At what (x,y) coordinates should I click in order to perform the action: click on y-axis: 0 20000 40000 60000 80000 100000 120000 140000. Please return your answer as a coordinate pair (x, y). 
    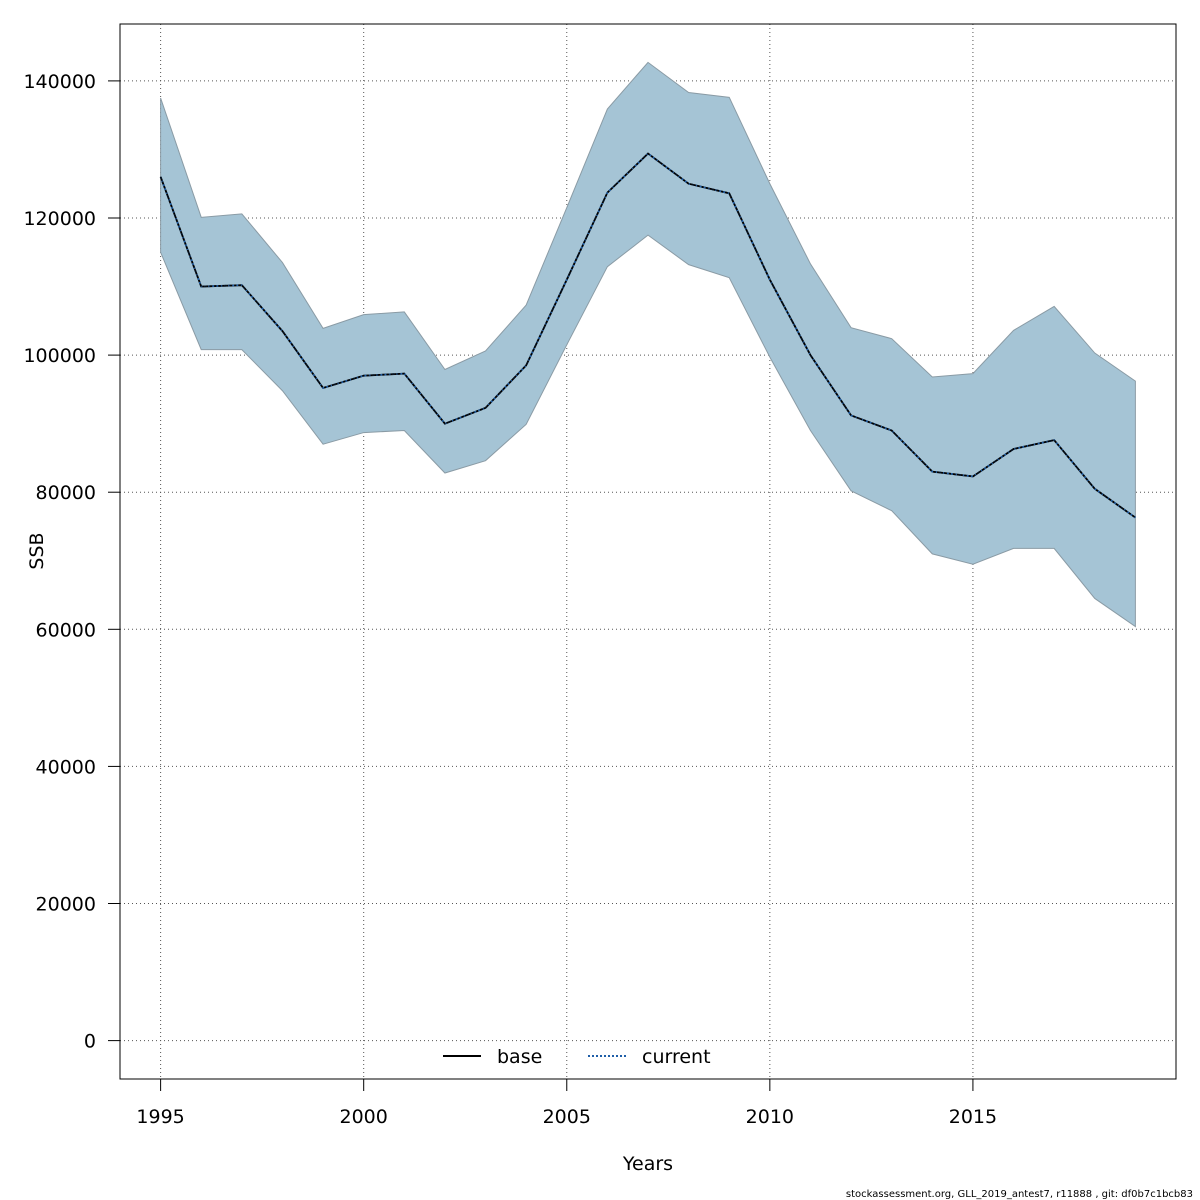
    Looking at the image, I should click on (71, 562).